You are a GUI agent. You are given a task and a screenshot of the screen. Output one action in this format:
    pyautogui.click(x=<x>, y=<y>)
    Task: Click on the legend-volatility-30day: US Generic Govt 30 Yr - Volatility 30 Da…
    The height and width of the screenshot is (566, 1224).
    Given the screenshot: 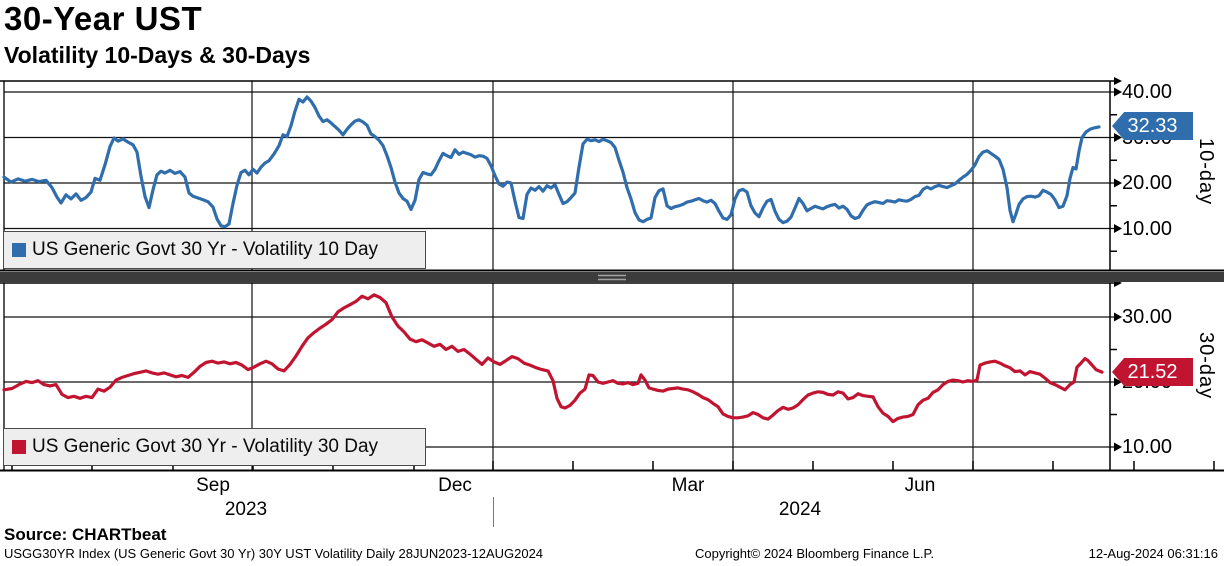 What is the action you would take?
    pyautogui.click(x=214, y=447)
    